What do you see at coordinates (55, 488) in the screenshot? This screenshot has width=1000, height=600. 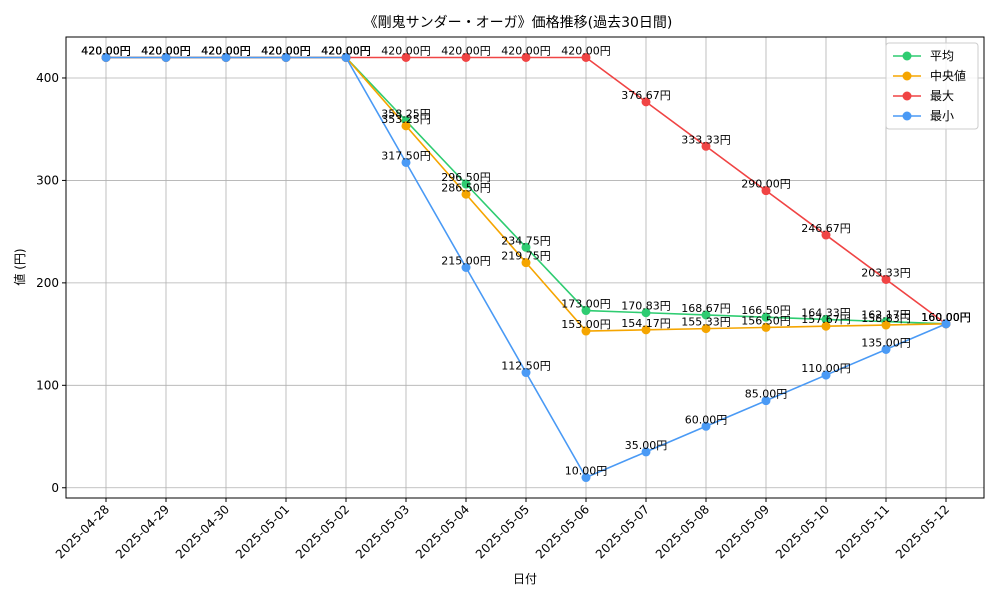 I see `y-tick-label: 0` at bounding box center [55, 488].